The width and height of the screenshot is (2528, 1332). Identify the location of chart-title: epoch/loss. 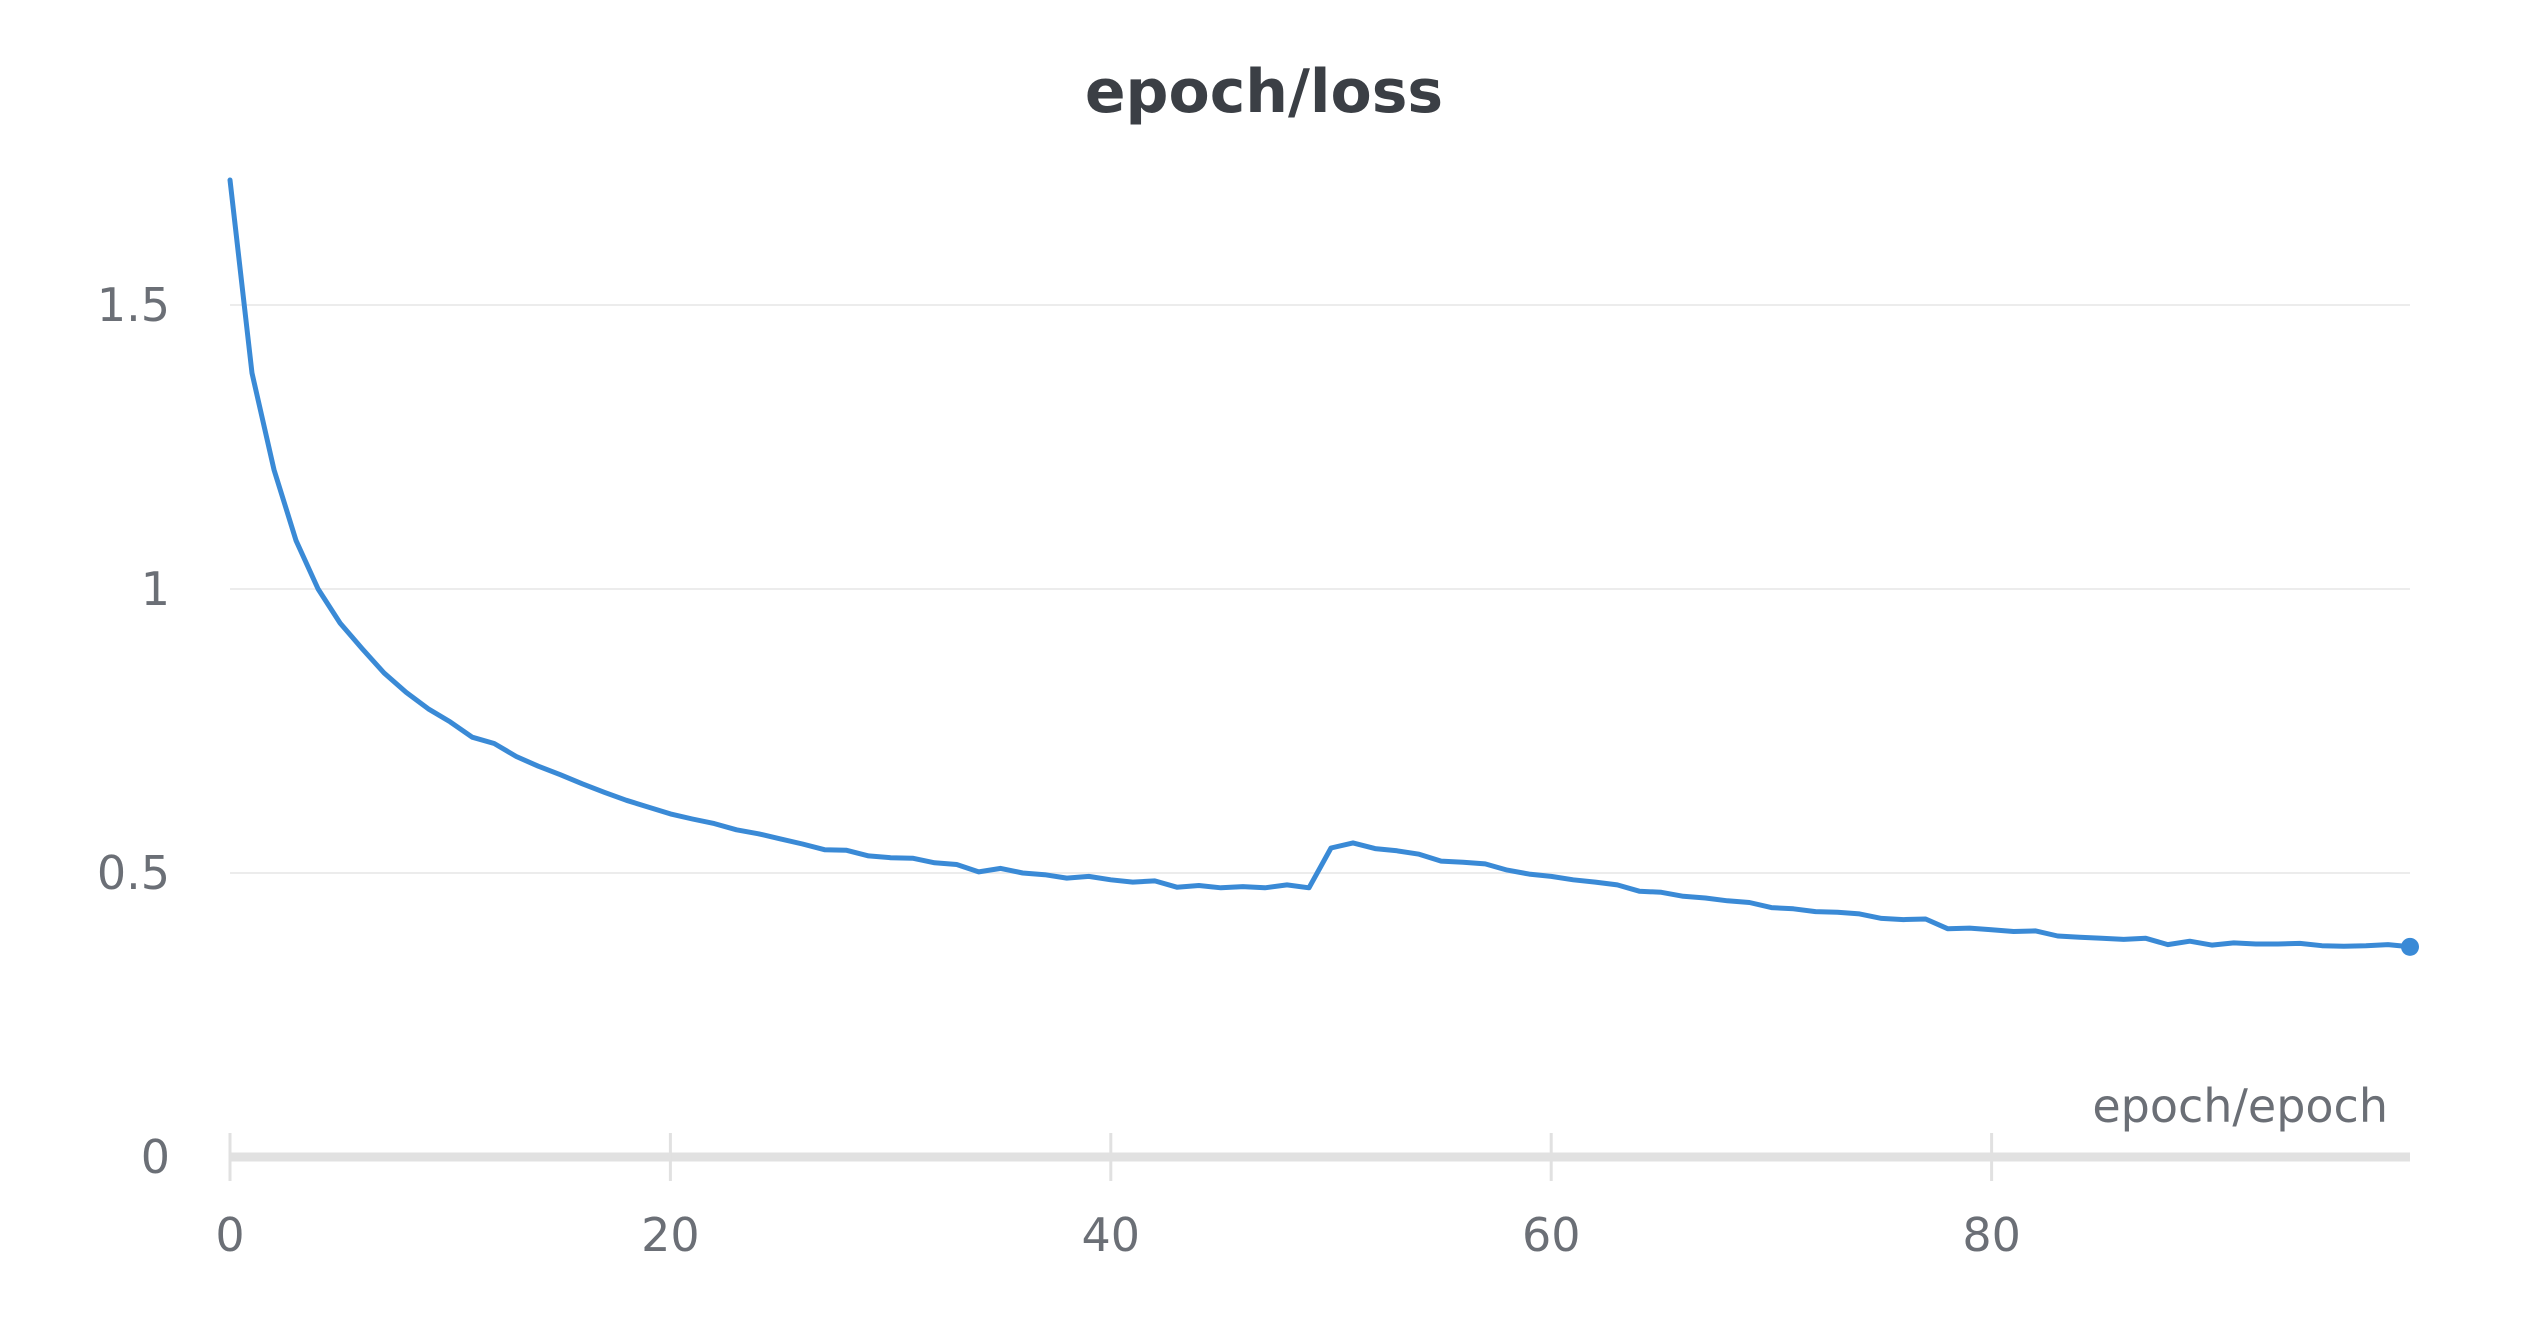
(1264, 92).